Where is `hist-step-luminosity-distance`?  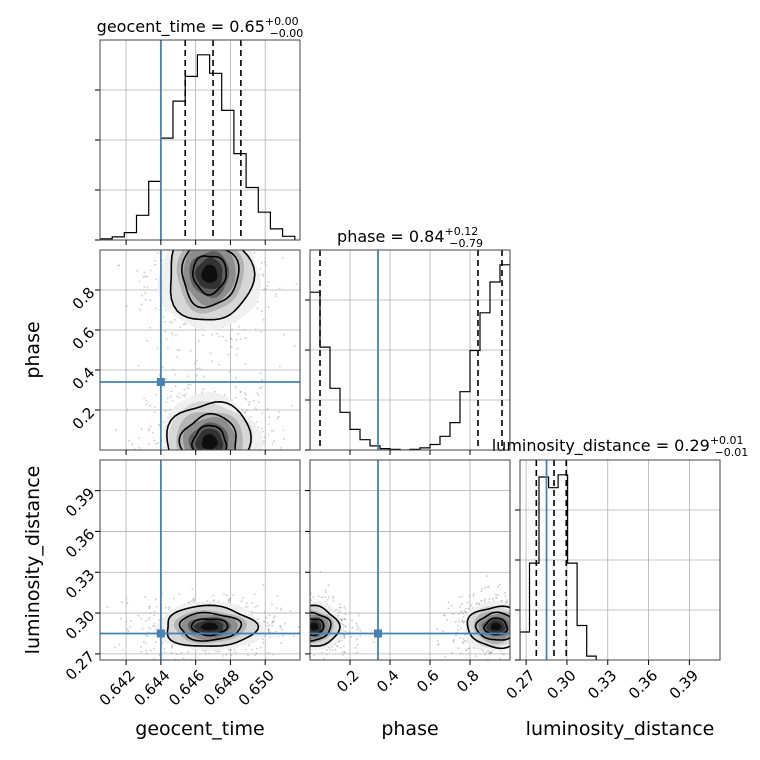 hist-step-luminosity-distance is located at coordinates (558, 567).